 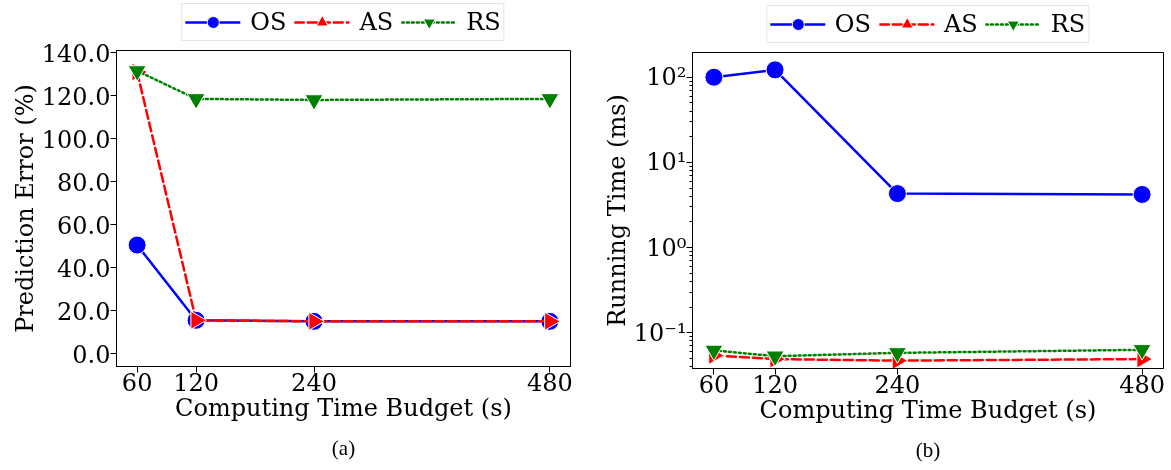 What do you see at coordinates (660, 332) in the screenshot?
I see `y-tick-label: 10⁻¹` at bounding box center [660, 332].